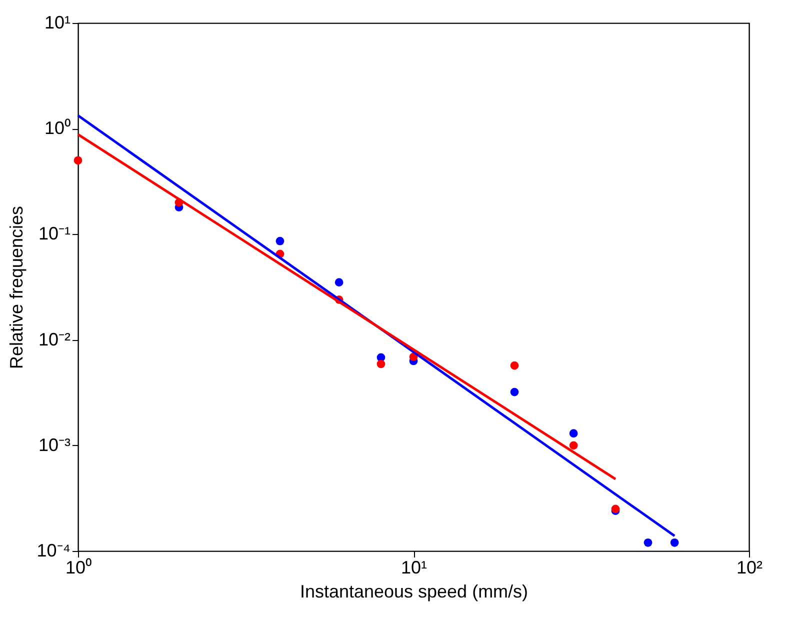 The height and width of the screenshot is (627, 792). I want to click on y-tick-label: 10⁻⁴, so click(53, 550).